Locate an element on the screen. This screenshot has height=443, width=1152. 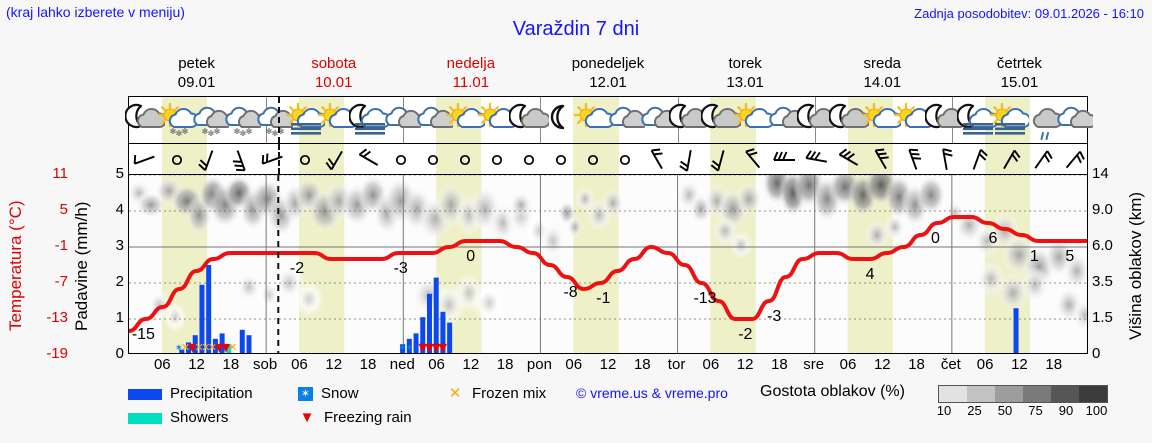
legend-item-precipitation: Precipitation is located at coordinates (190, 394).